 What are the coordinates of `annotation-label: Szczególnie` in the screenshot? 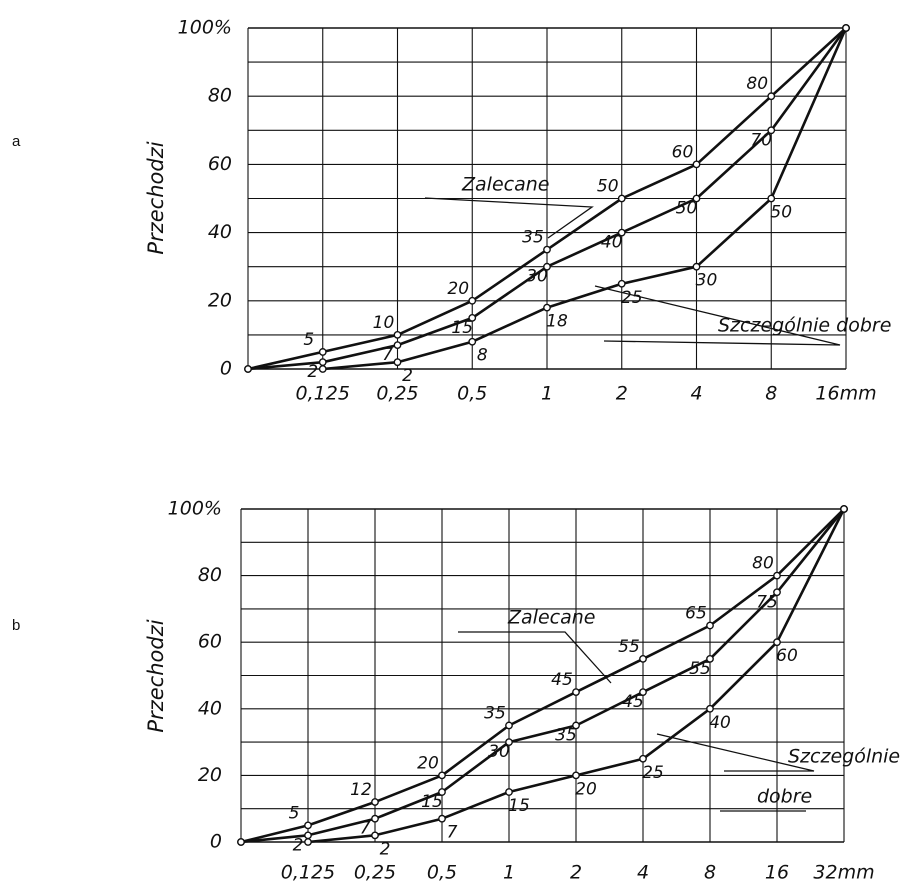 It's located at (844, 757).